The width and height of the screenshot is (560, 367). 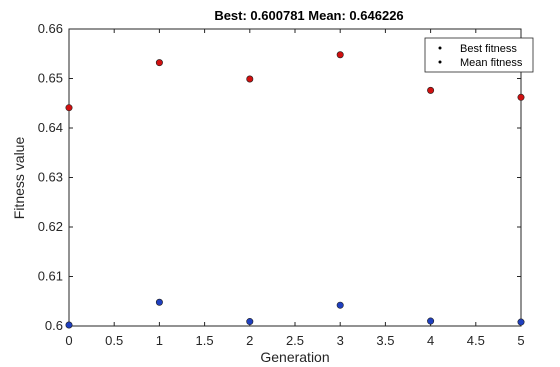 What do you see at coordinates (50, 78) in the screenshot?
I see `y-tick-label: 0.65` at bounding box center [50, 78].